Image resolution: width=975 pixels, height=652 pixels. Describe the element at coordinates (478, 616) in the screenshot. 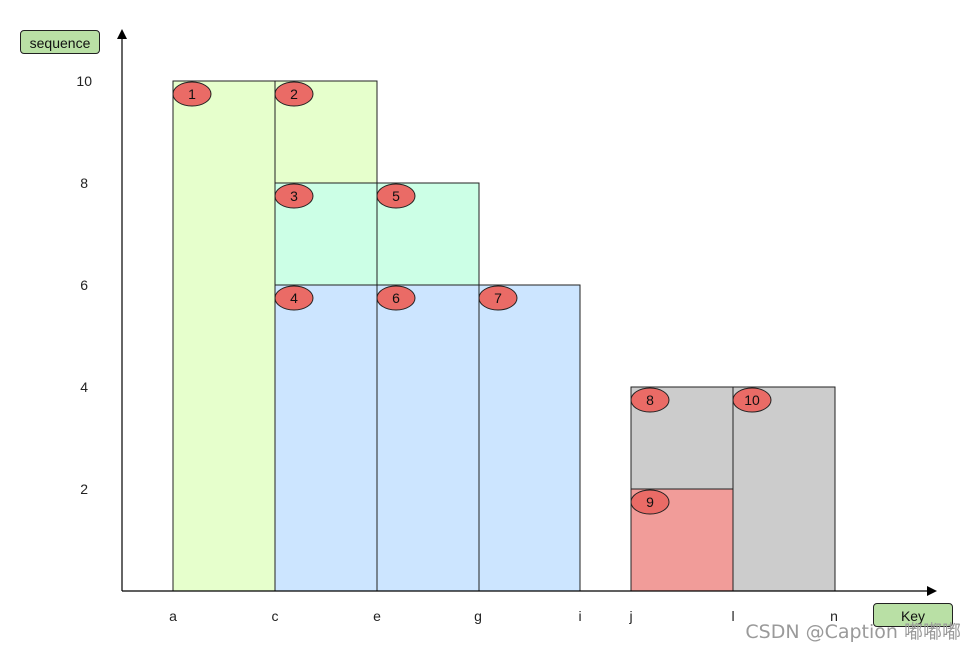

I see `x-tick-g: g` at that location.